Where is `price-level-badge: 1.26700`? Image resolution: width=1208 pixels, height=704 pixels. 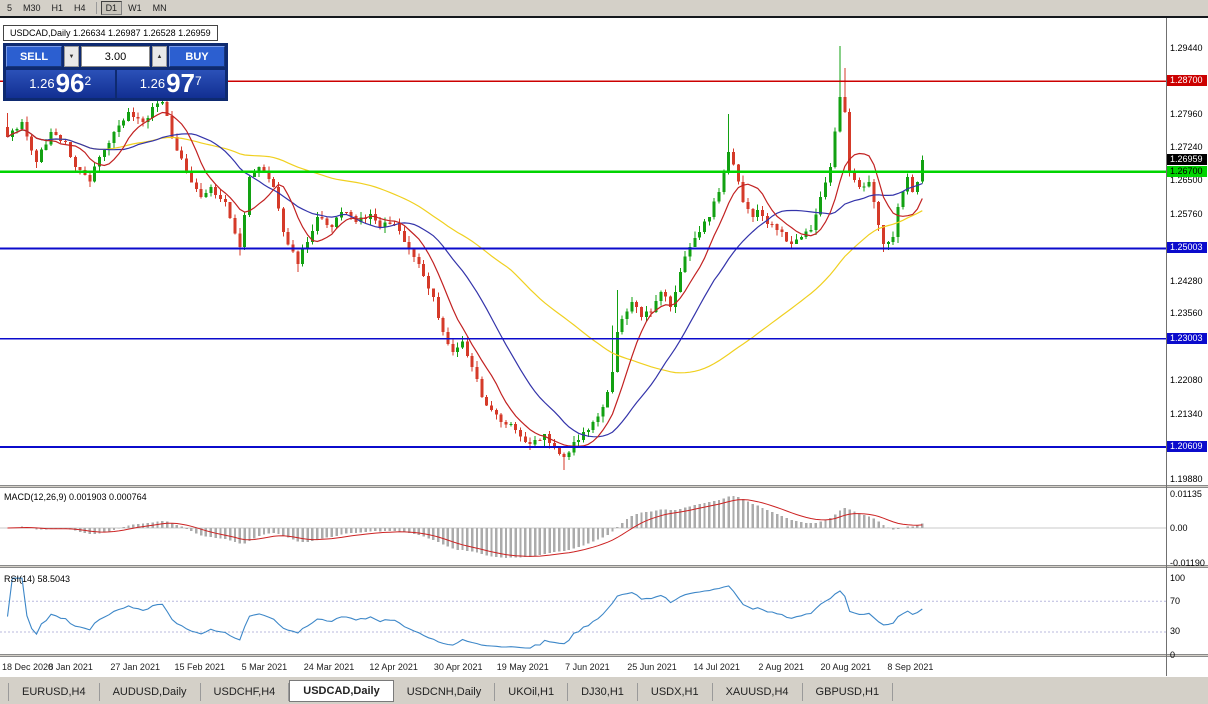 price-level-badge: 1.26700 is located at coordinates (1187, 171).